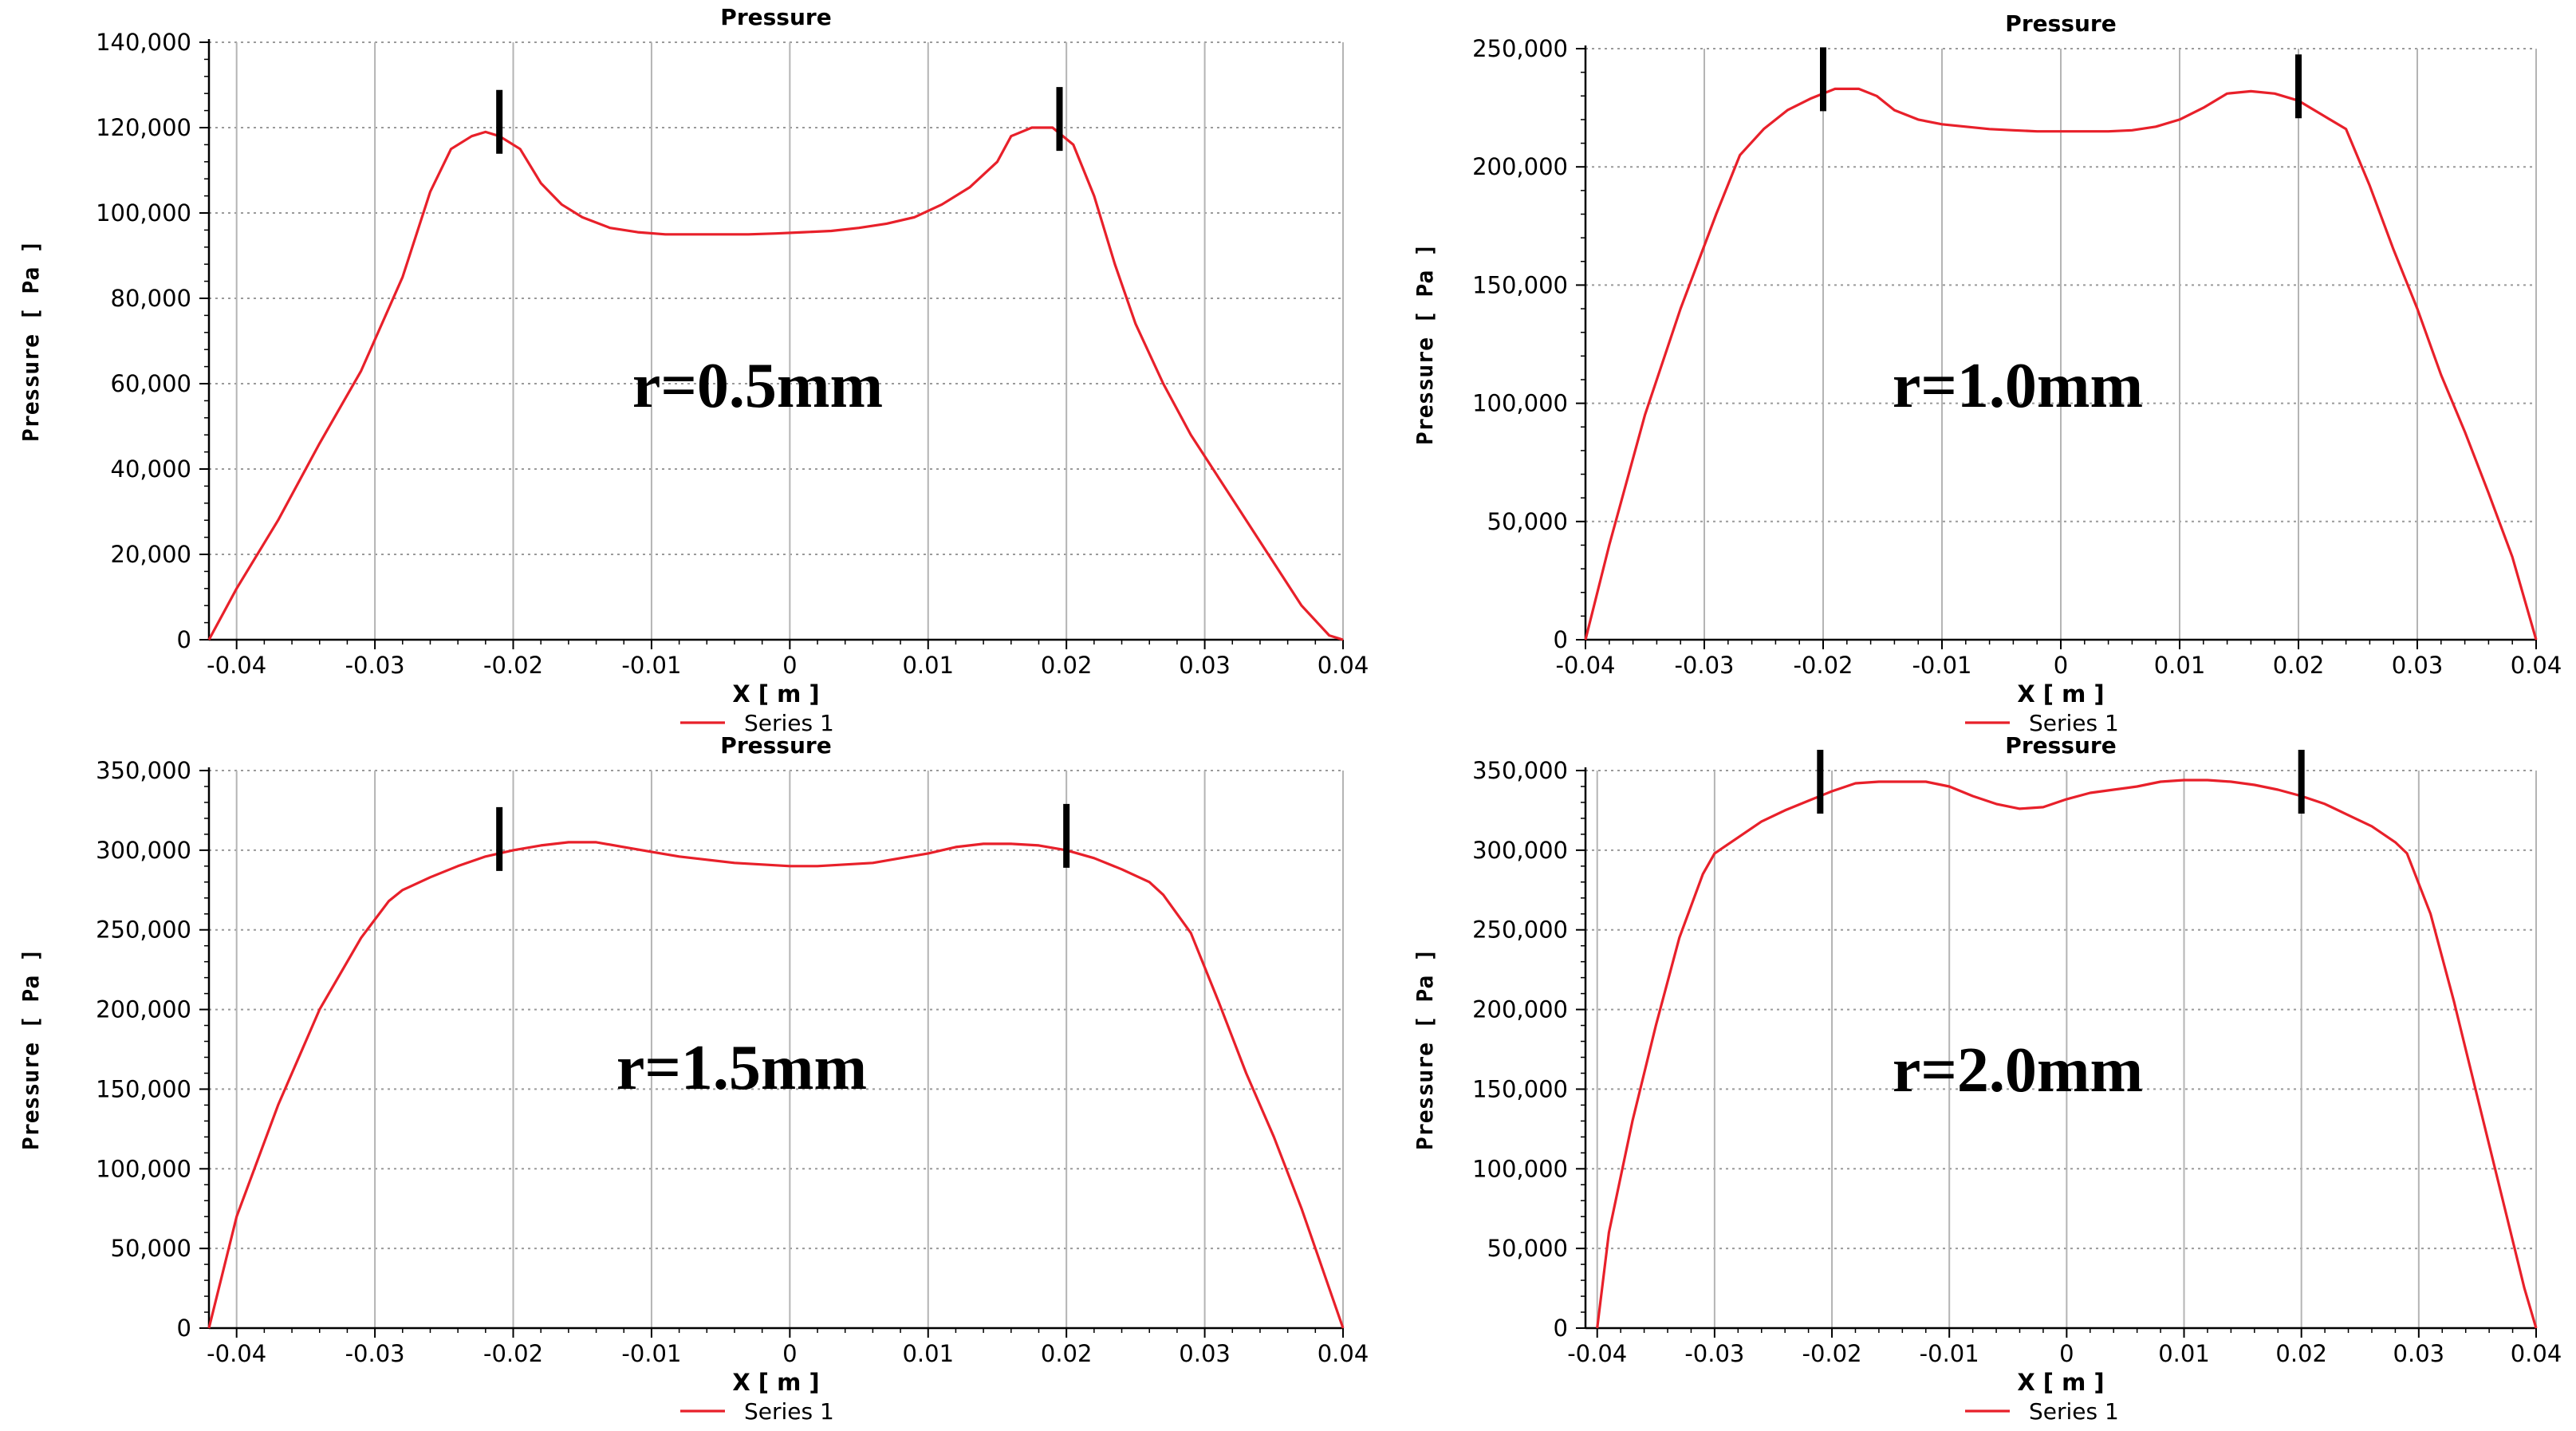 The width and height of the screenshot is (2576, 1431). I want to click on y-tick-label: 140,000, so click(143, 43).